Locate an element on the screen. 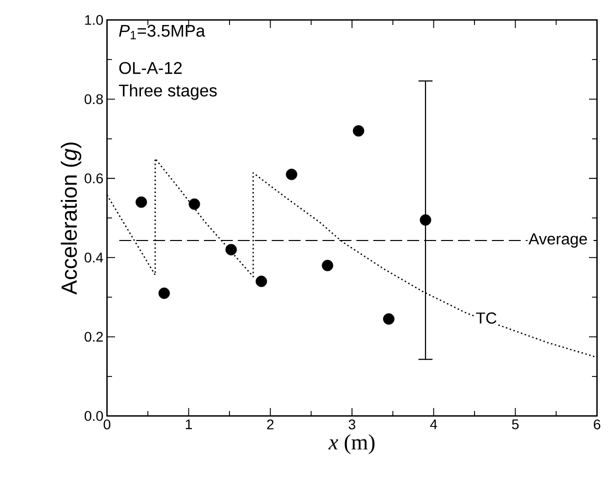 The width and height of the screenshot is (615, 490). x-axis-title: x (m) is located at coordinates (351, 444).